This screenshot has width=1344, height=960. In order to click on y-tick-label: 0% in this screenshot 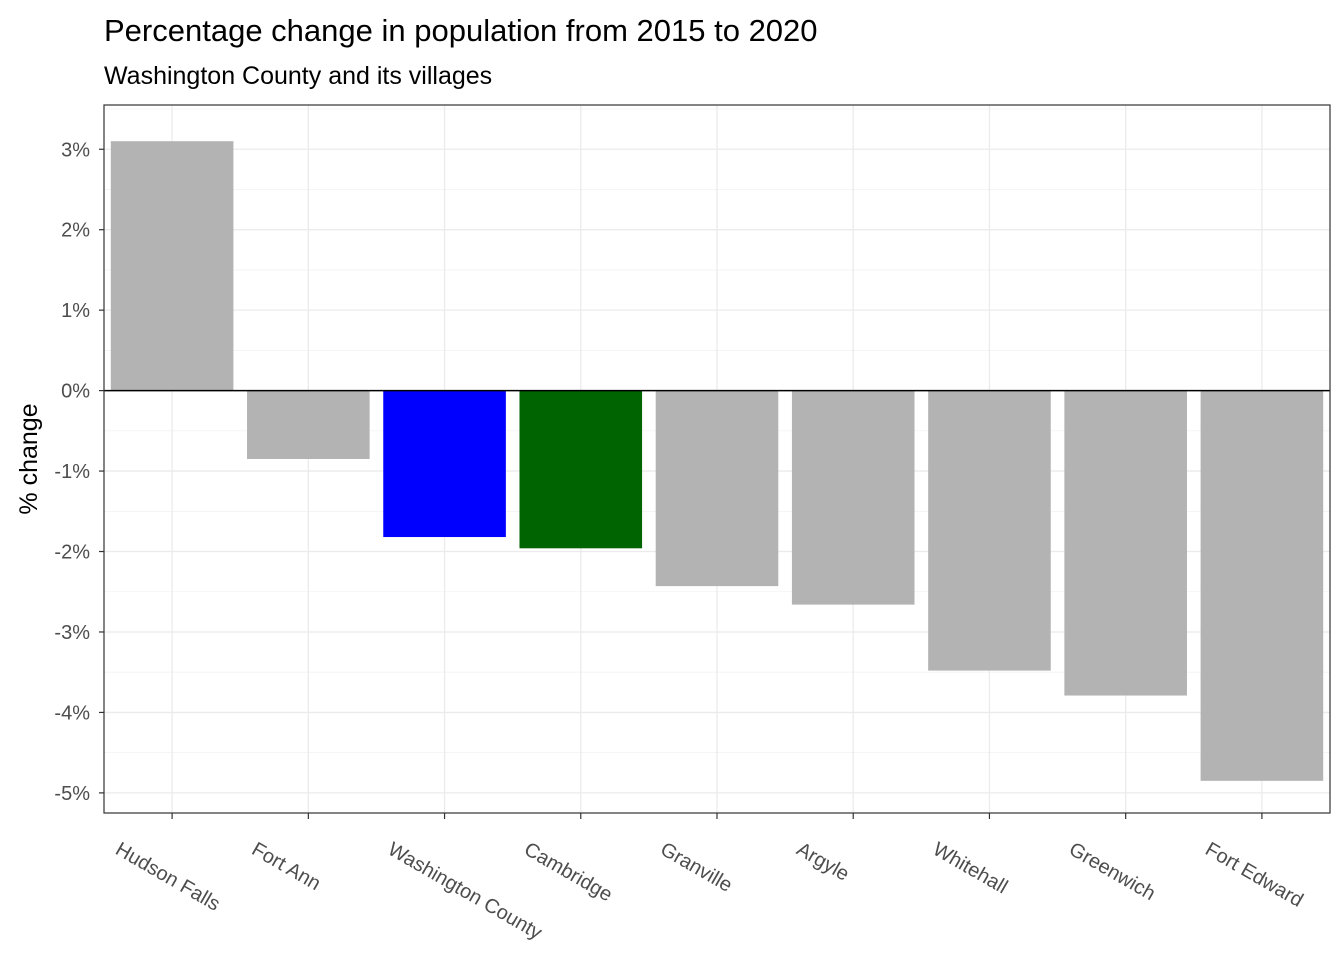, I will do `click(75, 392)`.